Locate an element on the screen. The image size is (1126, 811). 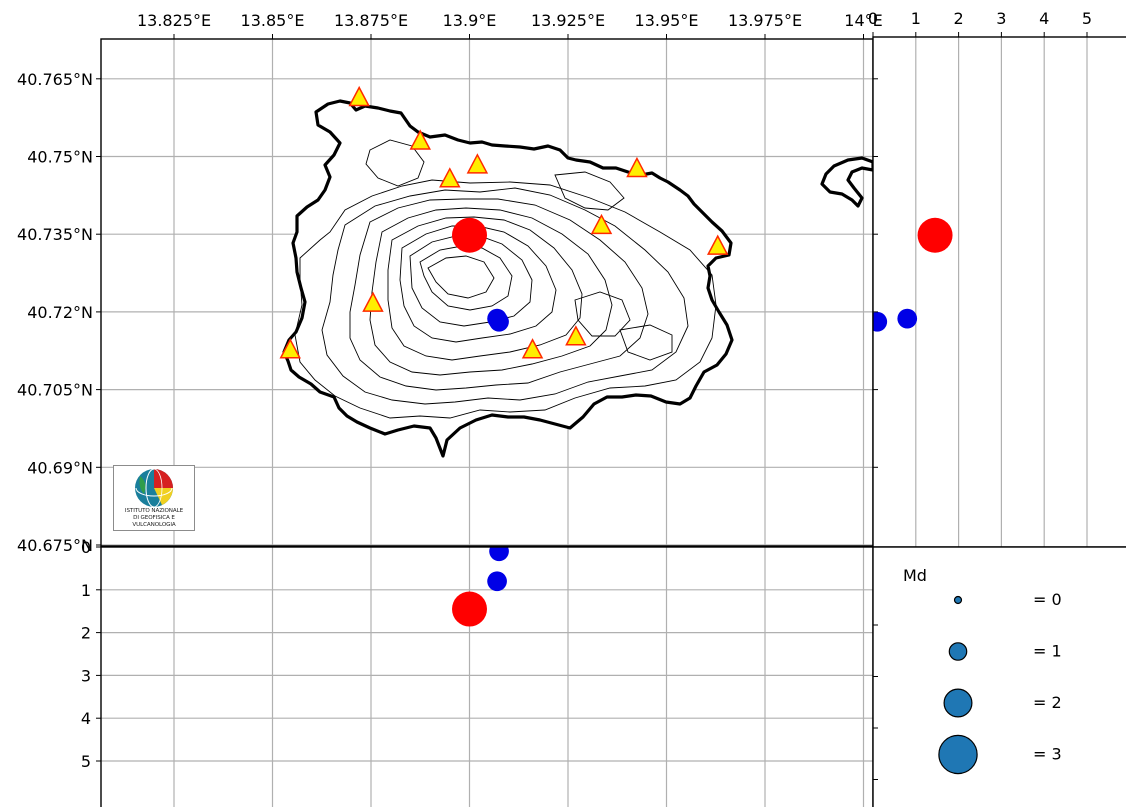
lon-tick-label-0: 13.825°E is located at coordinates (174, 20).